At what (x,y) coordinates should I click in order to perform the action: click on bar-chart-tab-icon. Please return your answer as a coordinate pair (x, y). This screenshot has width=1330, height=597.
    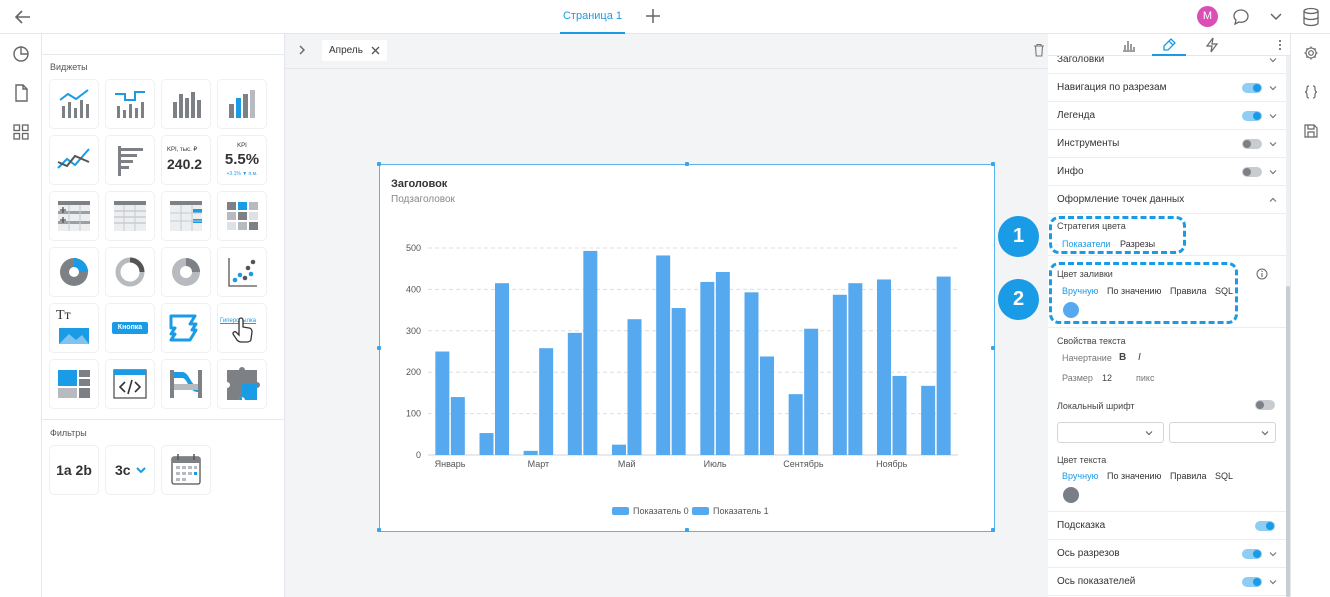
    Looking at the image, I should click on (1129, 45).